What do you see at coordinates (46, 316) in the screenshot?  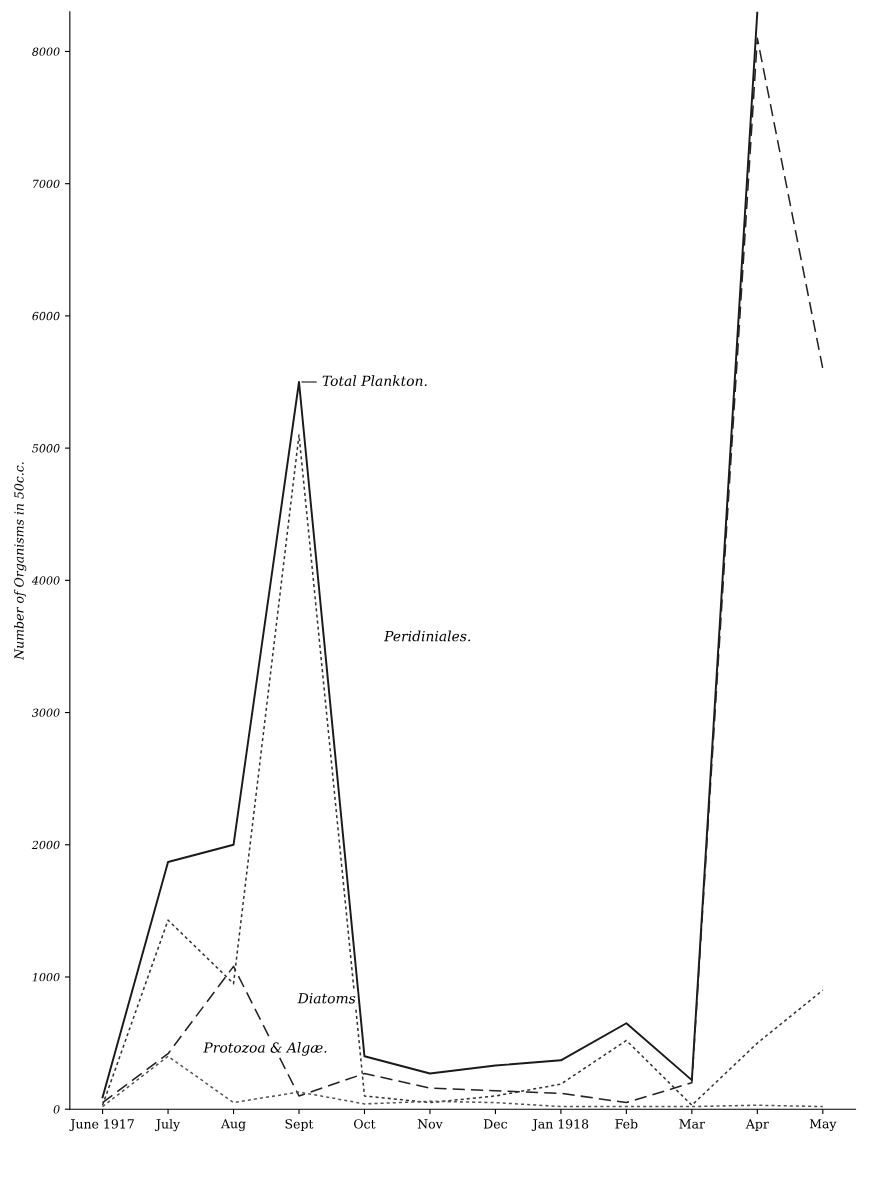 I see `y-tick-label: 6000` at bounding box center [46, 316].